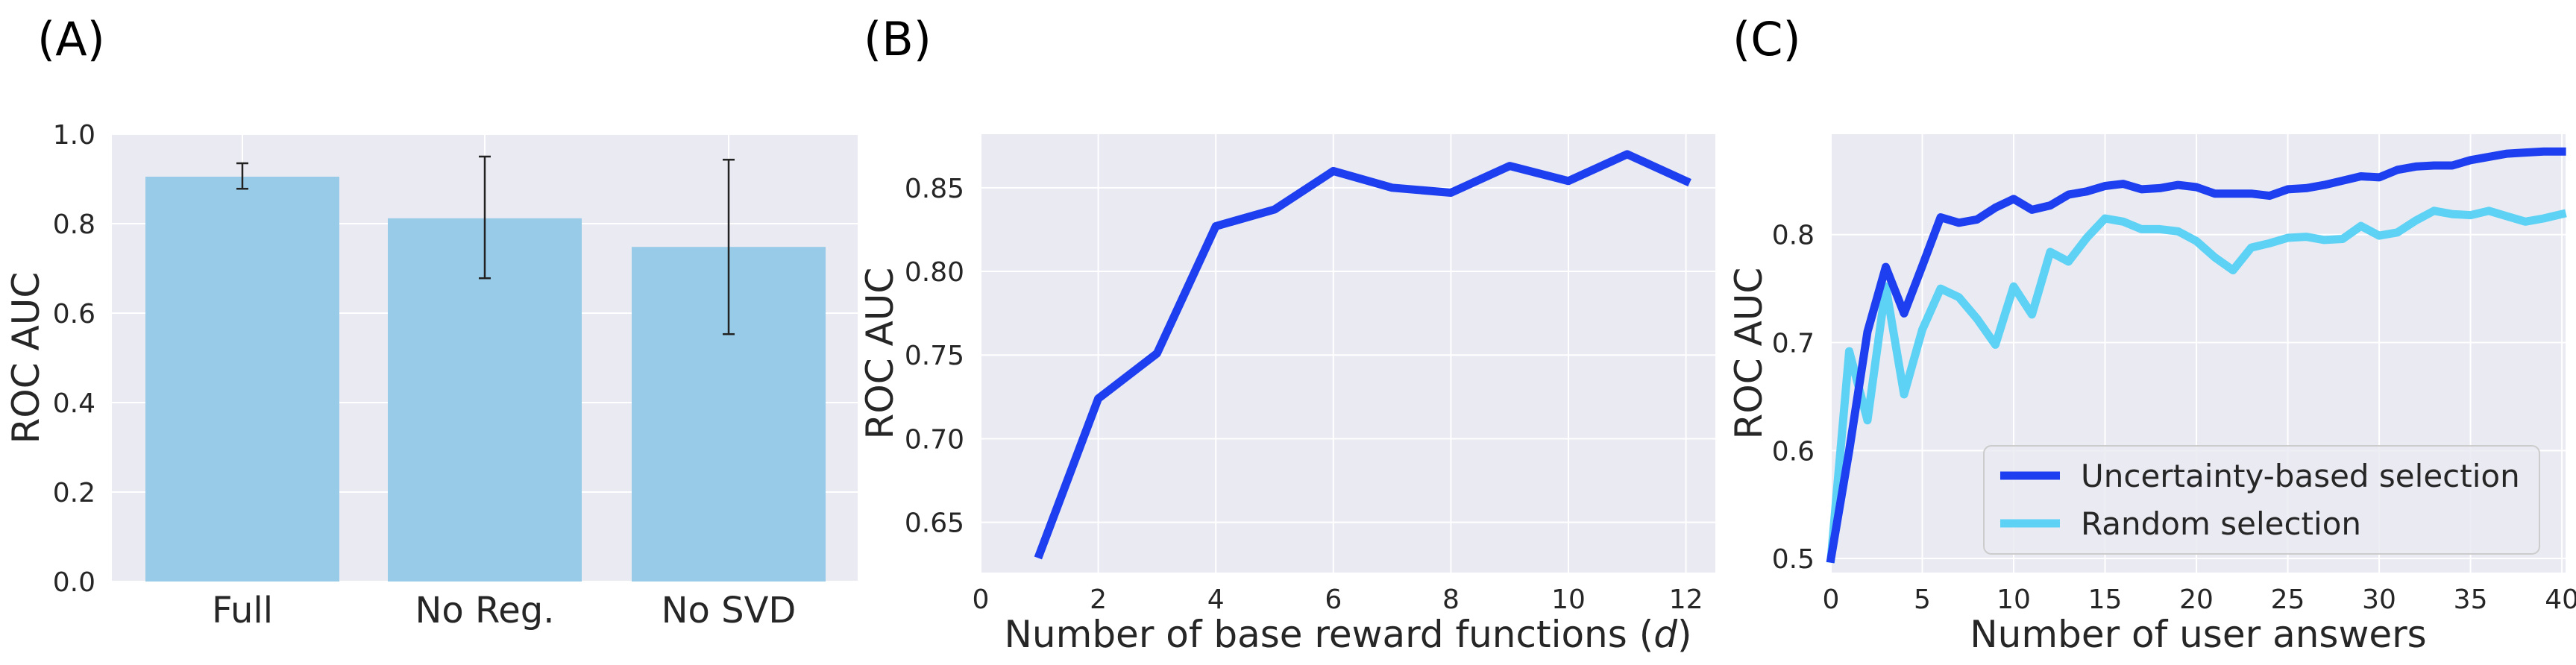 This screenshot has height=665, width=2576. Describe the element at coordinates (934, 523) in the screenshot. I see `y-tick-label: 0.65` at that location.